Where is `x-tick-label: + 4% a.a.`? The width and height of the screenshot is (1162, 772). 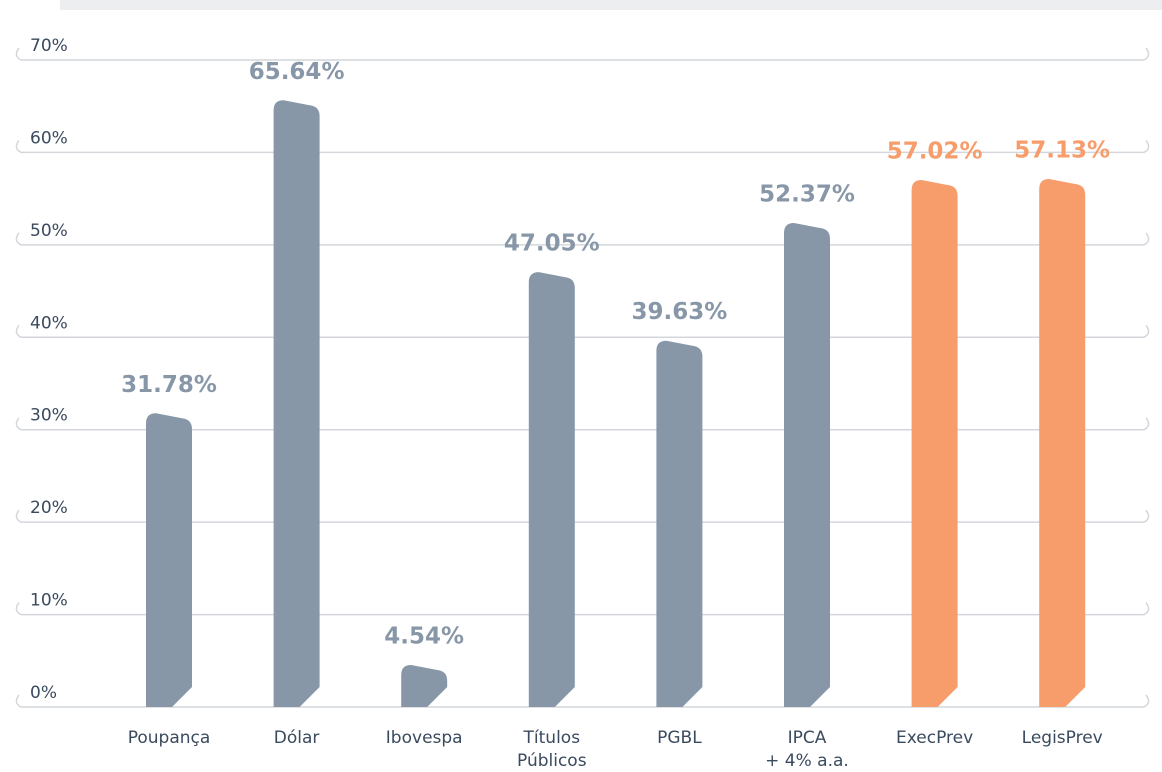
x-tick-label: + 4% a.a. is located at coordinates (807, 761).